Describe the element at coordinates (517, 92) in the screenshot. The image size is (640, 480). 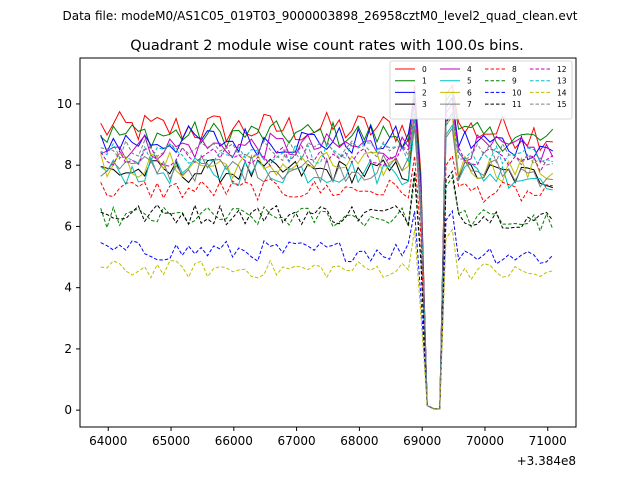
I see `legend-label-10: 10` at that location.